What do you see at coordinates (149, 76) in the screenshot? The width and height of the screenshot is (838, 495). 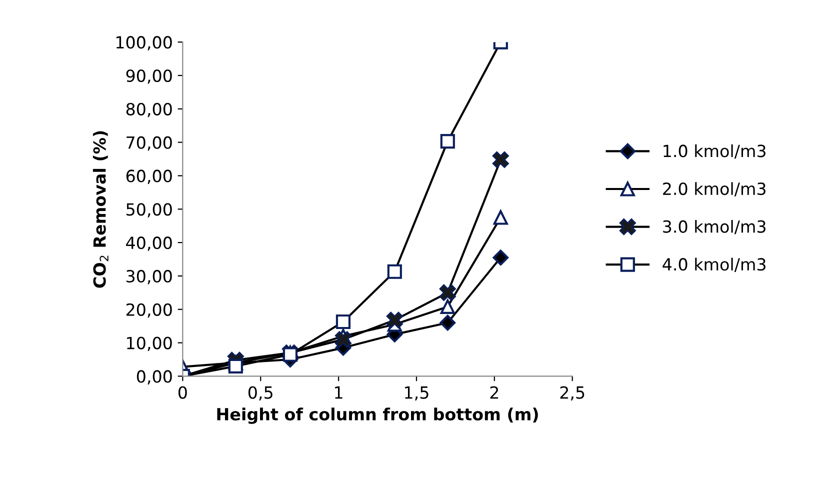 I see `y-tick-label: 90,00` at bounding box center [149, 76].